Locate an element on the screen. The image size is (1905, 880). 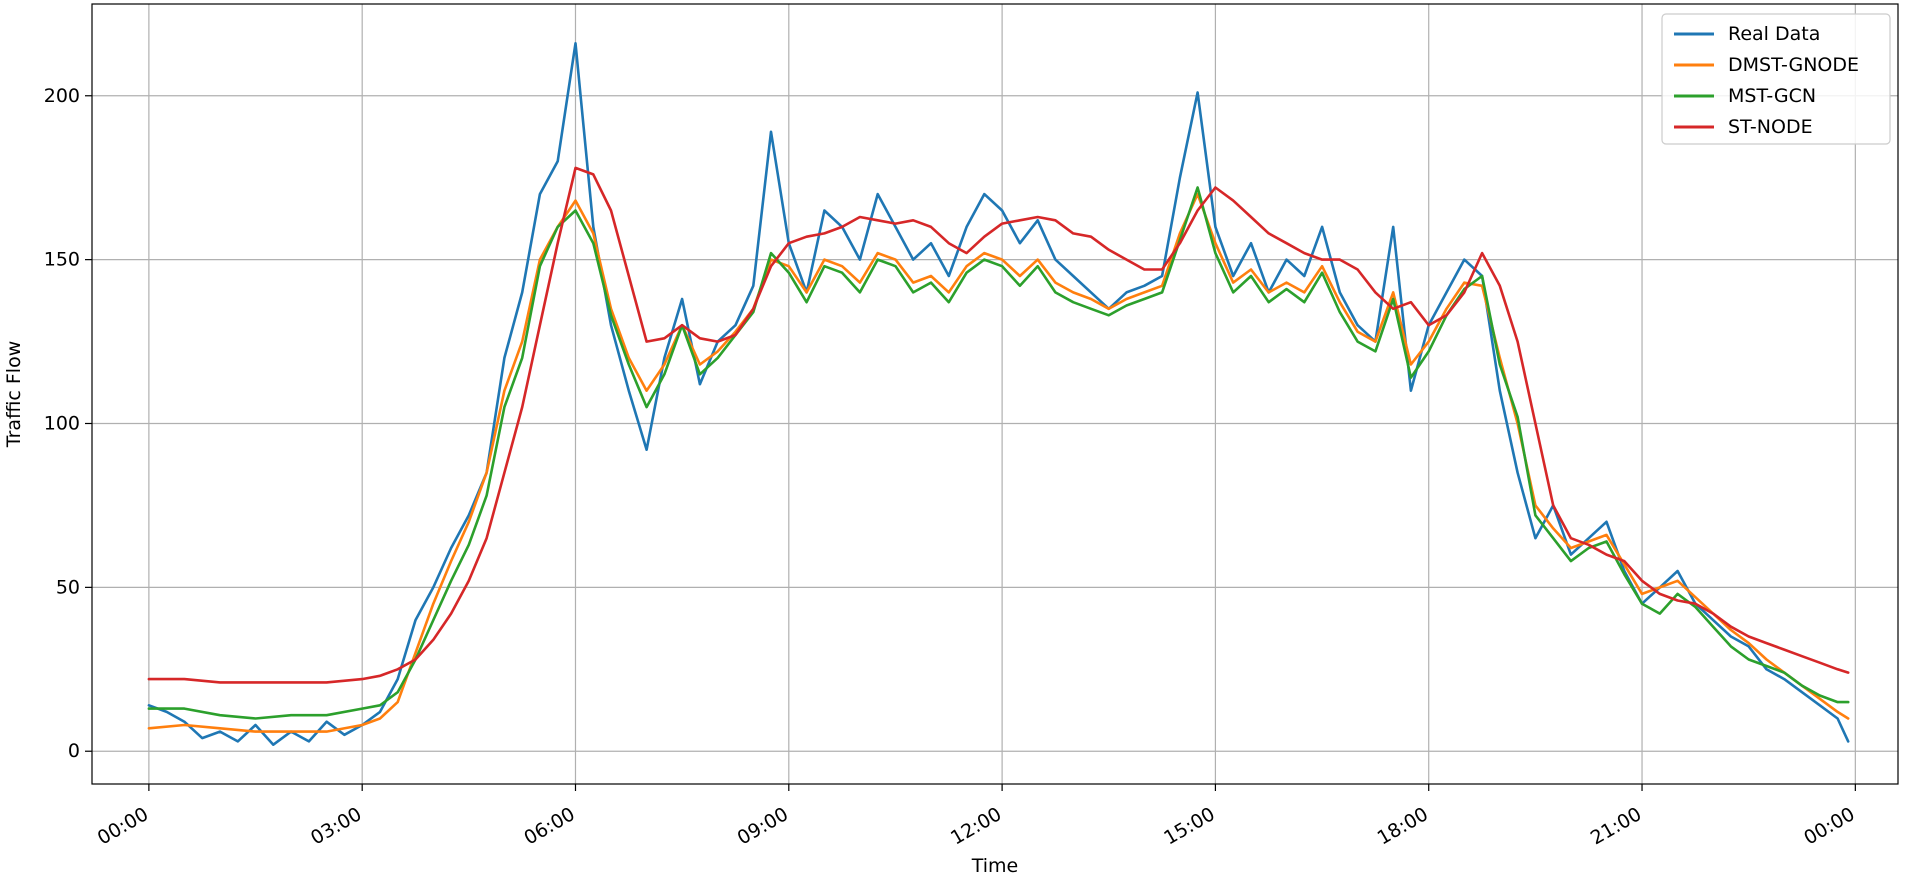
y-tick-label: 50 is located at coordinates (68, 587).